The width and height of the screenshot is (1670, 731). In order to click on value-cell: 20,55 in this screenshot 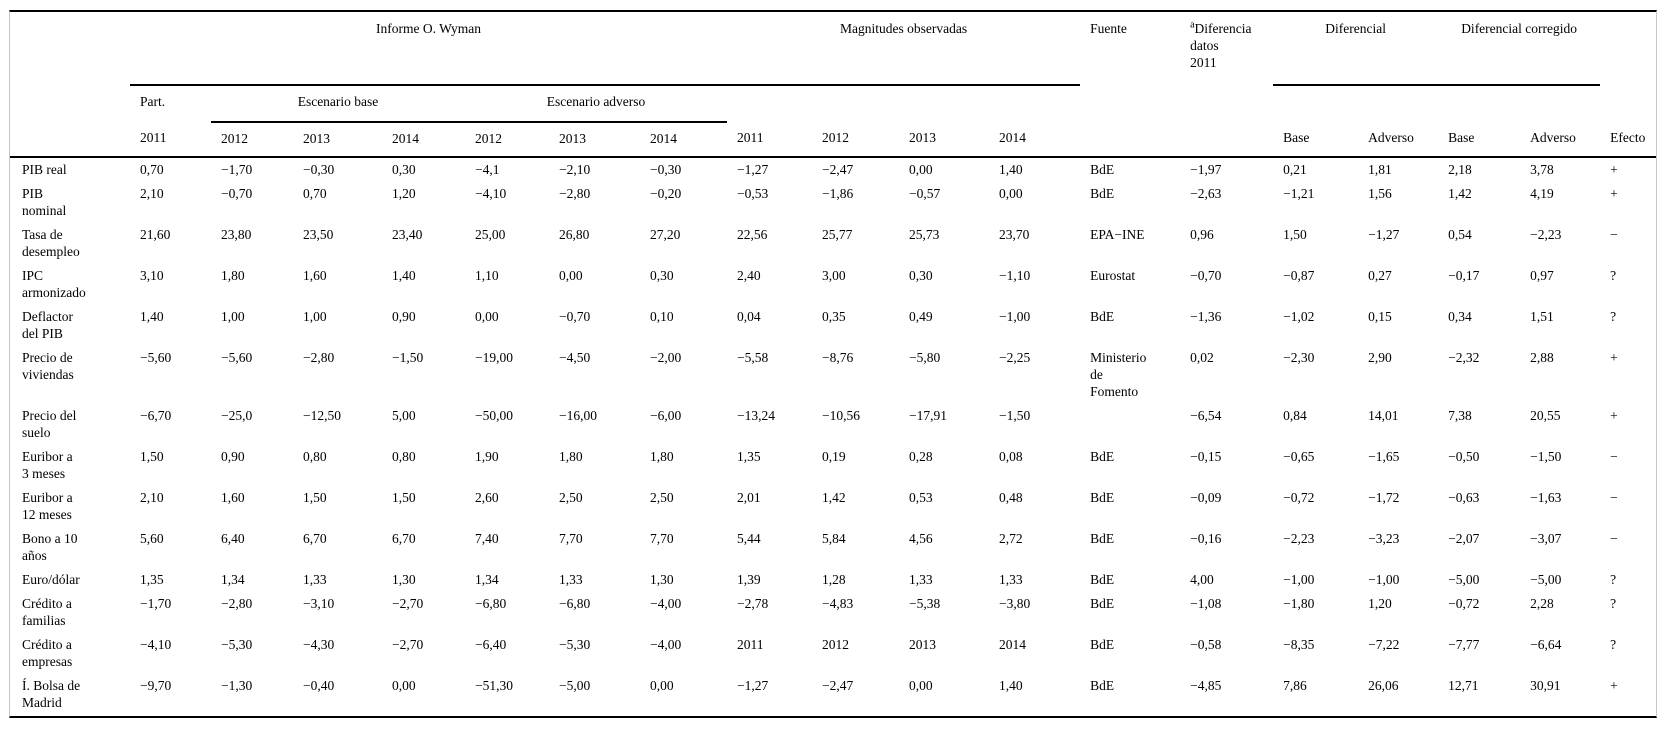, I will do `click(1545, 415)`.